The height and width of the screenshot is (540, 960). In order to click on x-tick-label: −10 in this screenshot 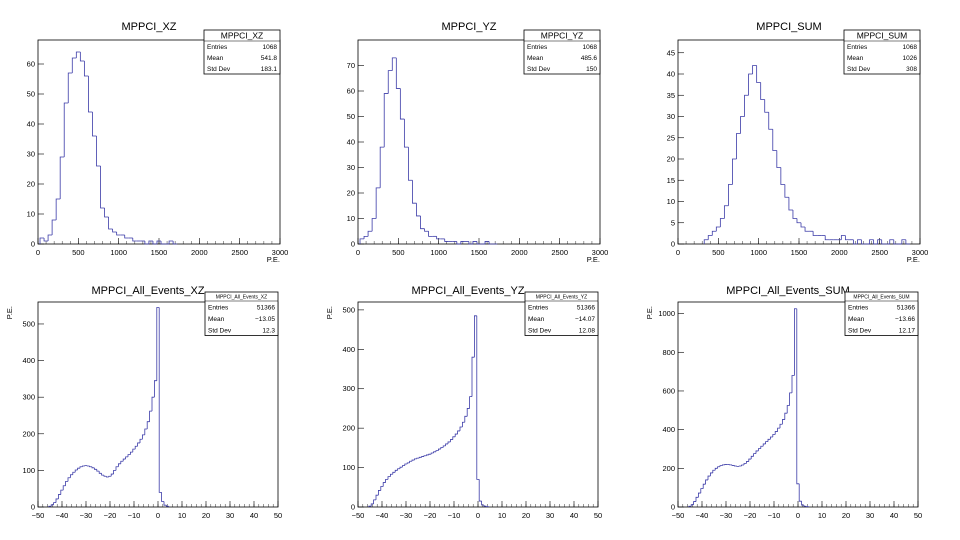, I will do `click(134, 515)`.